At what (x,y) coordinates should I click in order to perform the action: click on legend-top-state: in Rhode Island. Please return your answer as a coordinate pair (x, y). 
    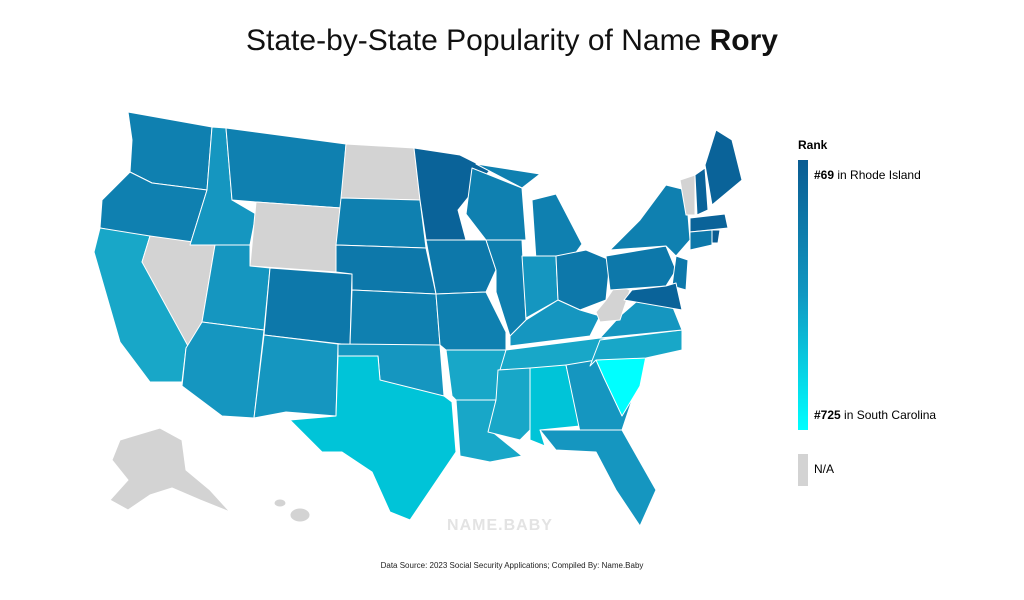
    Looking at the image, I should click on (878, 175).